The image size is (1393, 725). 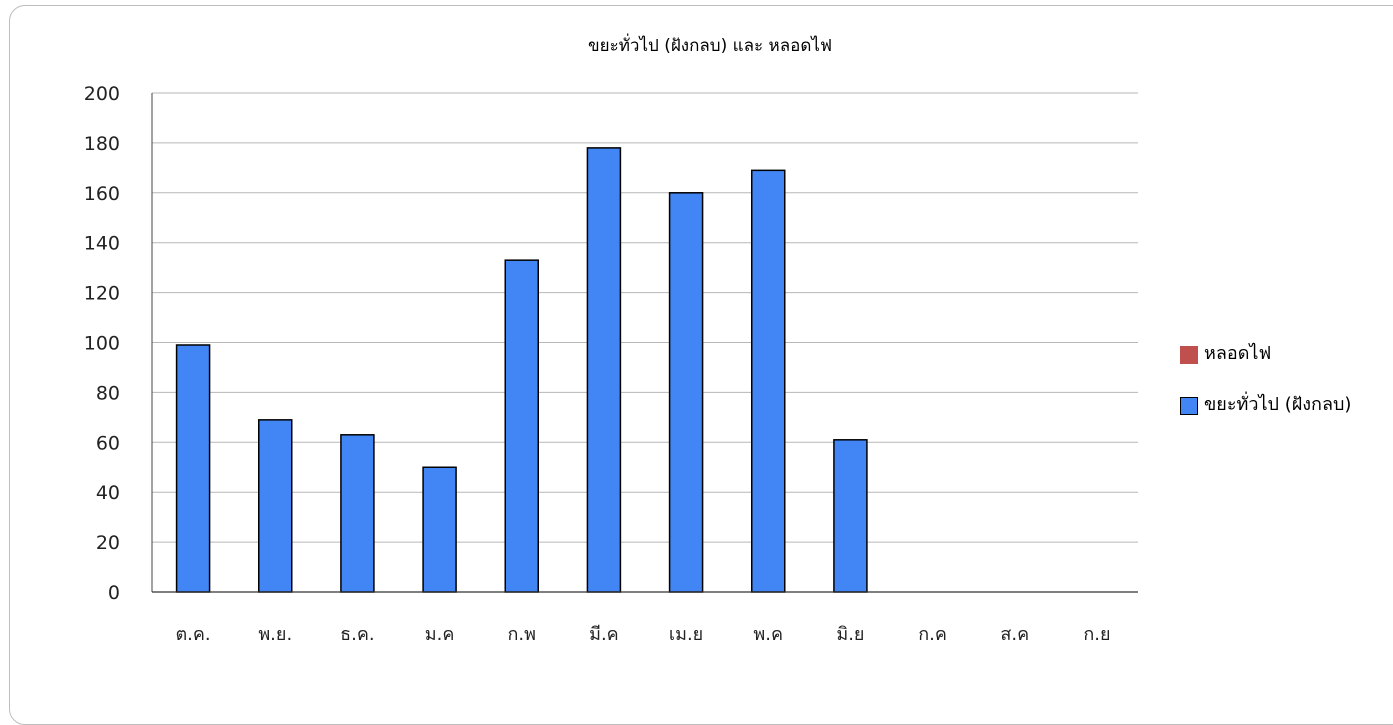 I want to click on chart-title: ขยะทั่วไป (ฝังกลบ) และ หลอดไฟ, so click(x=709, y=46).